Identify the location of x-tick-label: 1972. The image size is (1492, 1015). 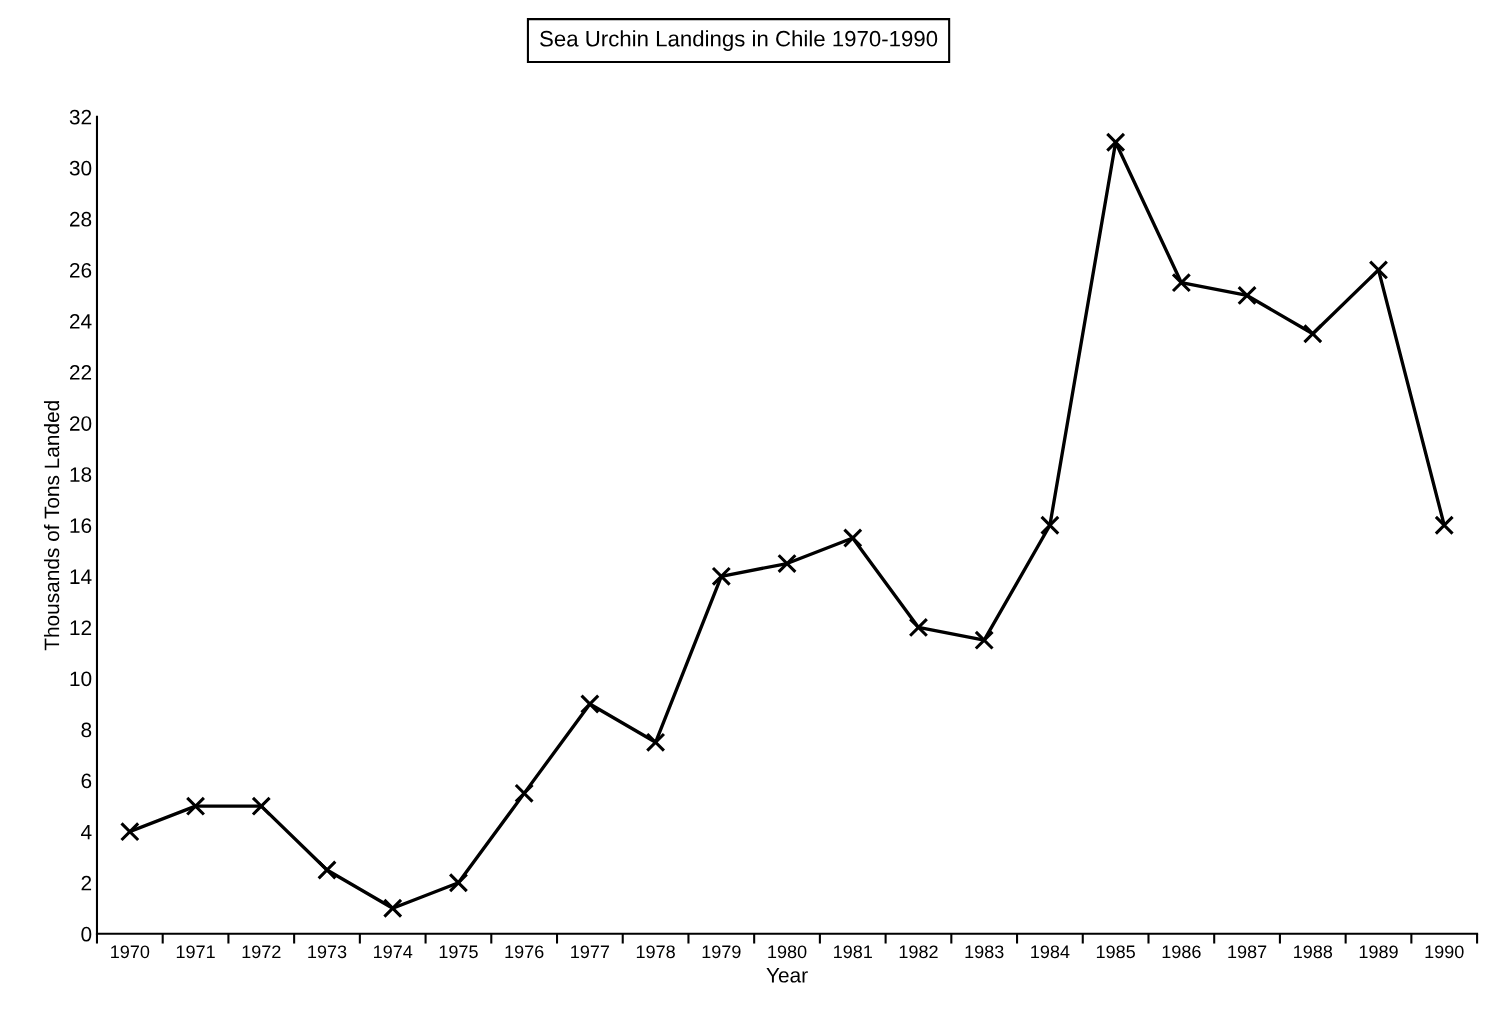
(261, 952).